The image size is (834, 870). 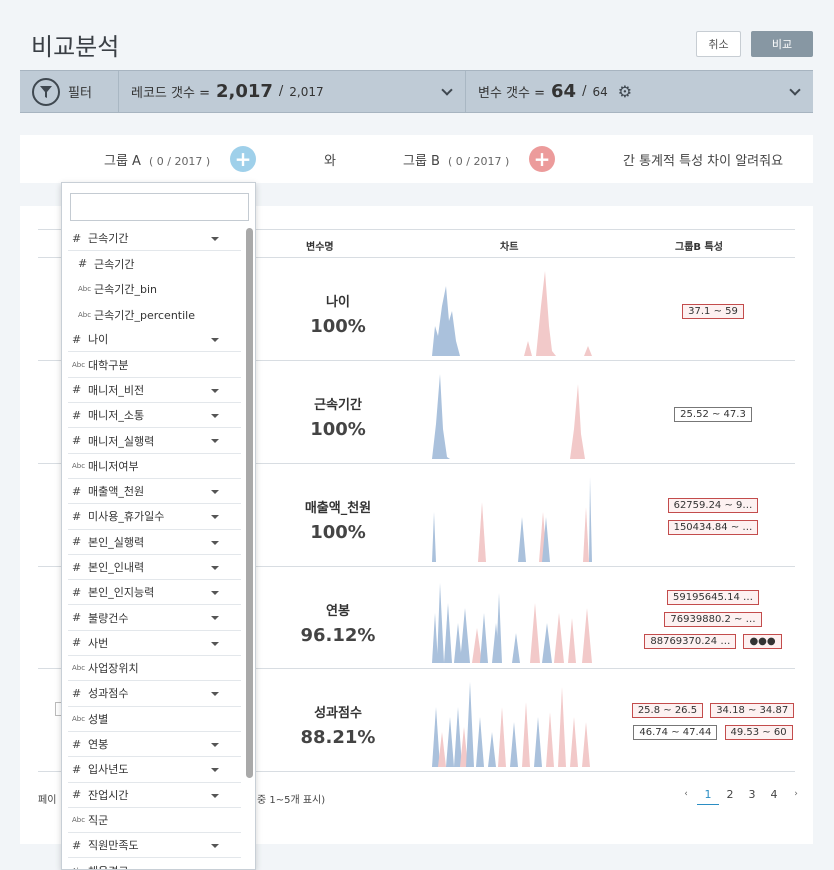 What do you see at coordinates (625, 91) in the screenshot?
I see `gear-icon: ⚙` at bounding box center [625, 91].